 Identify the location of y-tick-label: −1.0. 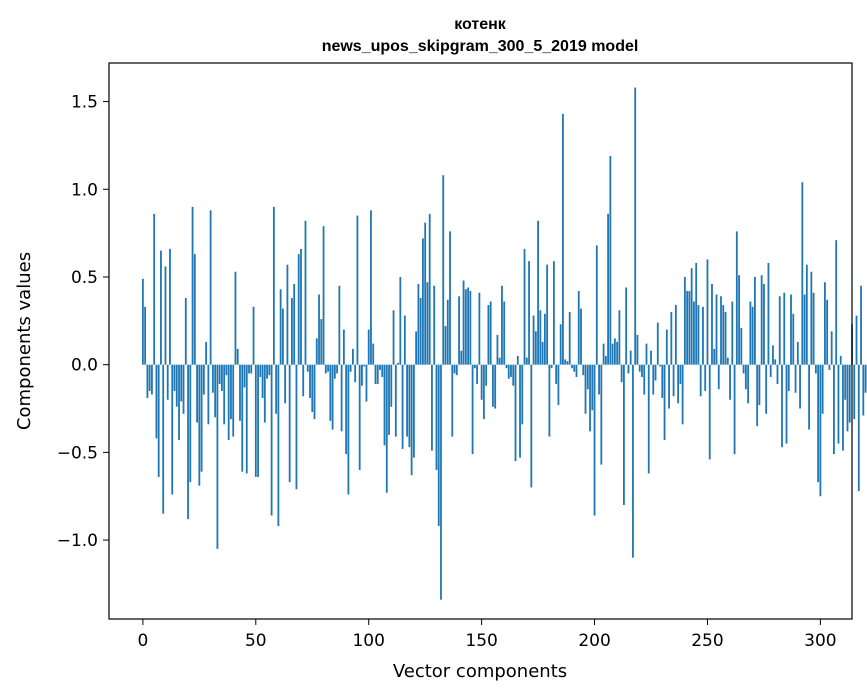
(77, 541).